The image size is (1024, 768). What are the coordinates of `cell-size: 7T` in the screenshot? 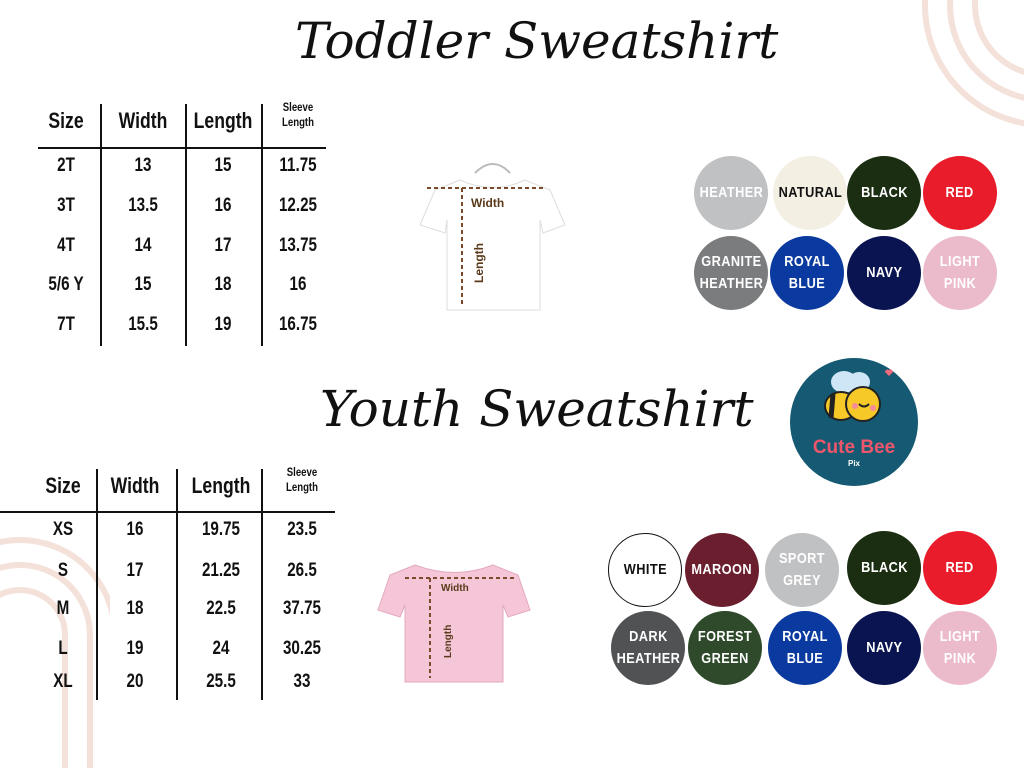 It's located at (66, 324).